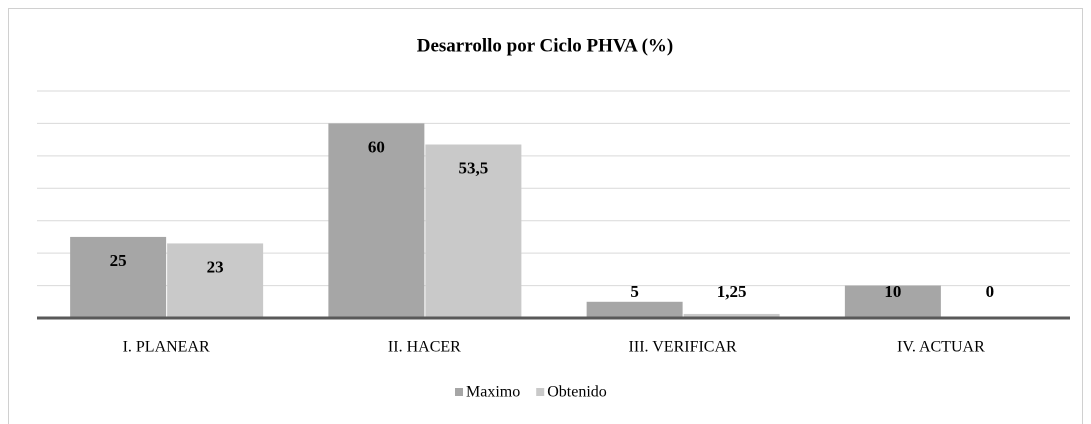  What do you see at coordinates (990, 291) in the screenshot?
I see `data-label: 0` at bounding box center [990, 291].